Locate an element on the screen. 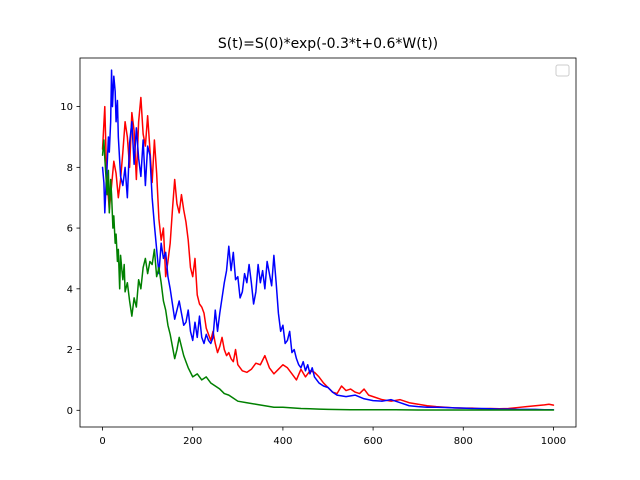  y-tick-label: 10 is located at coordinates (66, 107).